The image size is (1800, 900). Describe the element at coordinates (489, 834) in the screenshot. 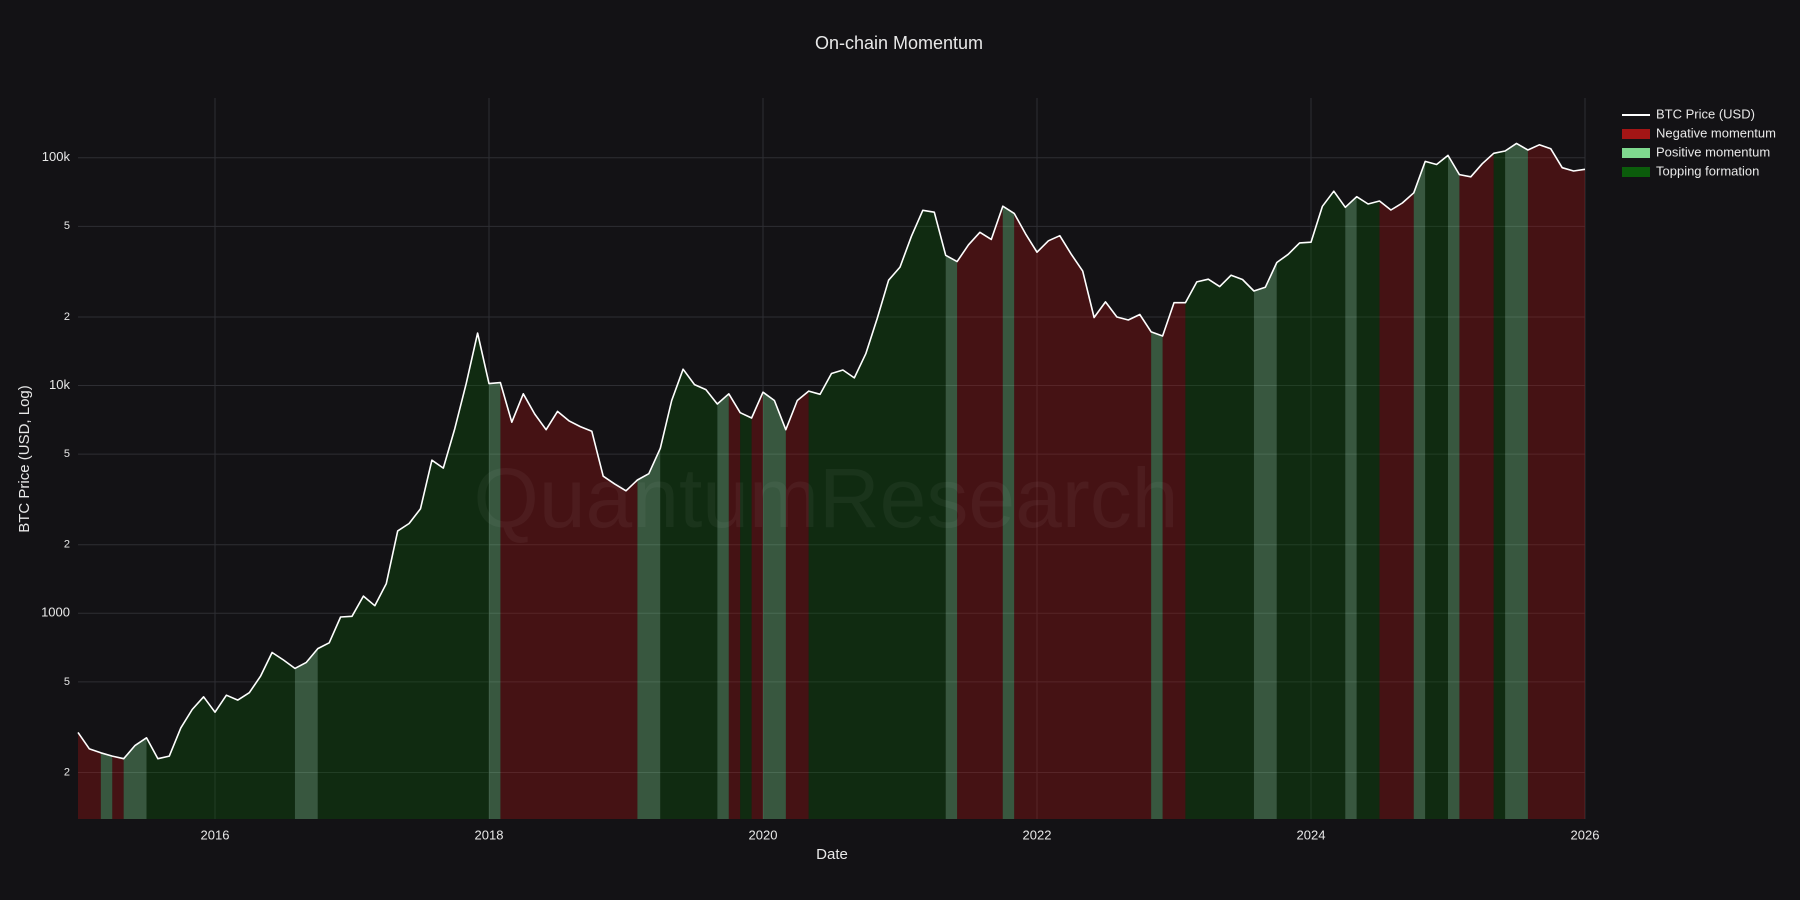

I see `x-tick-label: 2018` at that location.